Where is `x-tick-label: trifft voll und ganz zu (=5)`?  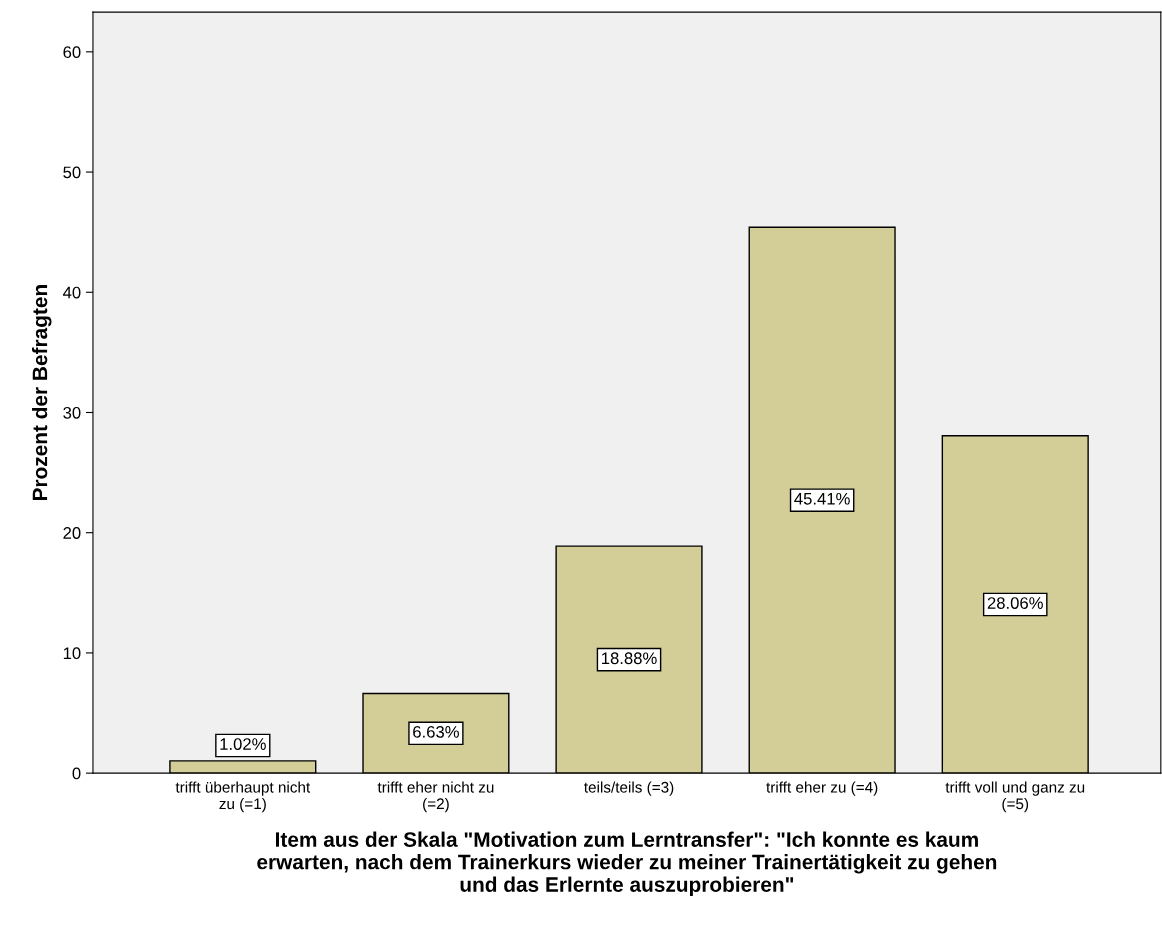
x-tick-label: trifft voll und ganz zu (=5) is located at coordinates (1015, 797).